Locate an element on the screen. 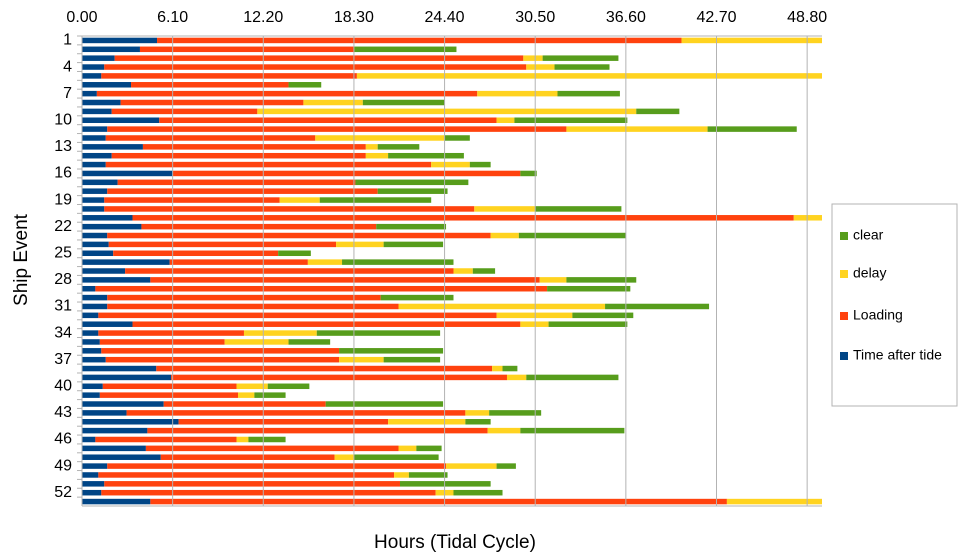 The image size is (958, 557). x-tick-label: 18.30 is located at coordinates (354, 17).